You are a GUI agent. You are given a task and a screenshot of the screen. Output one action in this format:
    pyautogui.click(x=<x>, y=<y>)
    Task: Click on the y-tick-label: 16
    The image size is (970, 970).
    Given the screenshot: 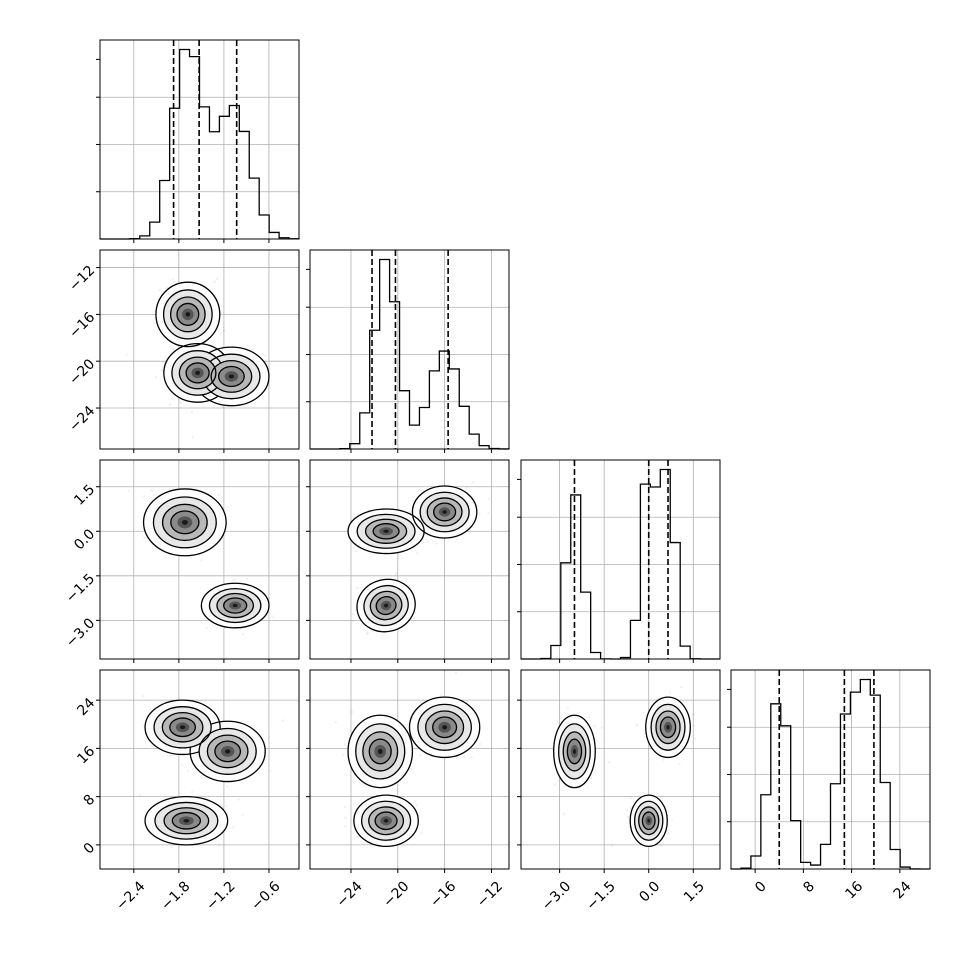 What is the action you would take?
    pyautogui.click(x=86, y=755)
    